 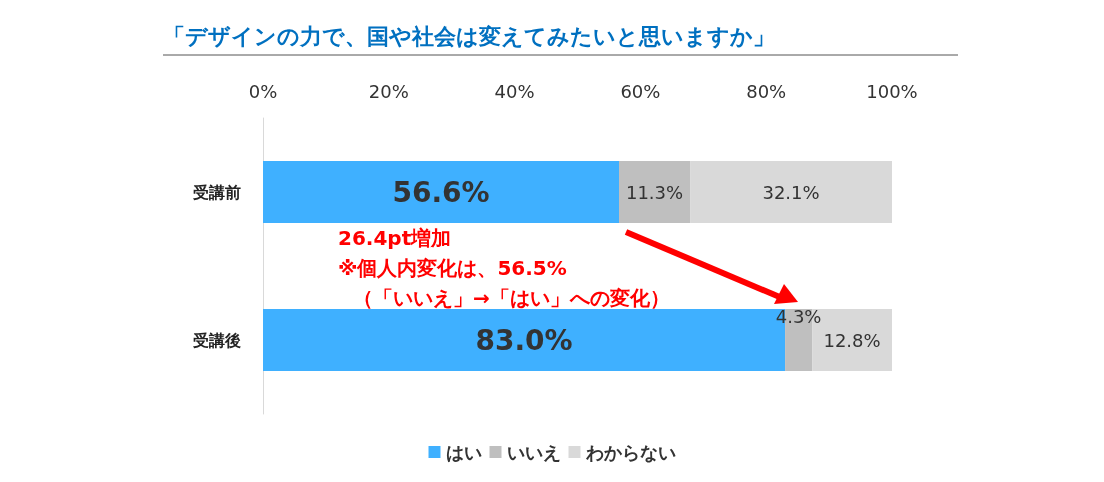 What do you see at coordinates (524, 340) in the screenshot?
I see `data-label: 83.0%` at bounding box center [524, 340].